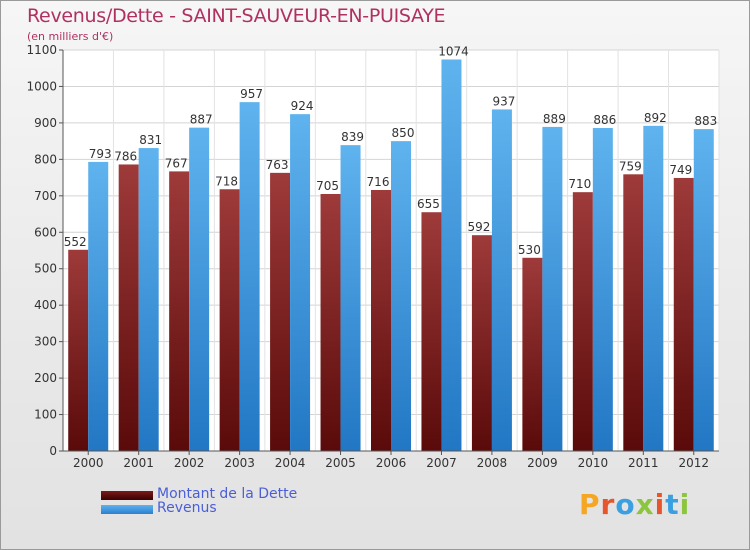 Image resolution: width=750 pixels, height=550 pixels. What do you see at coordinates (125, 156) in the screenshot?
I see `value-label-debt-2001: 786` at bounding box center [125, 156].